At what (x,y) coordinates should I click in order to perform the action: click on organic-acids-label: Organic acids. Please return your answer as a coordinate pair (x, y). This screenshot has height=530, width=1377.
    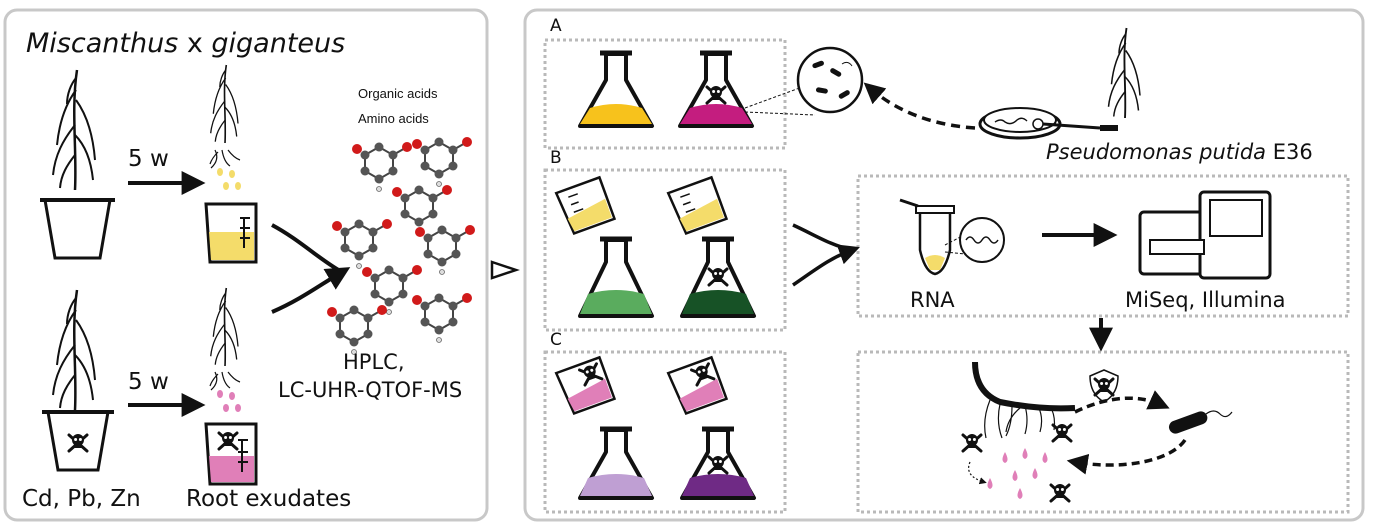
    Looking at the image, I should click on (398, 93).